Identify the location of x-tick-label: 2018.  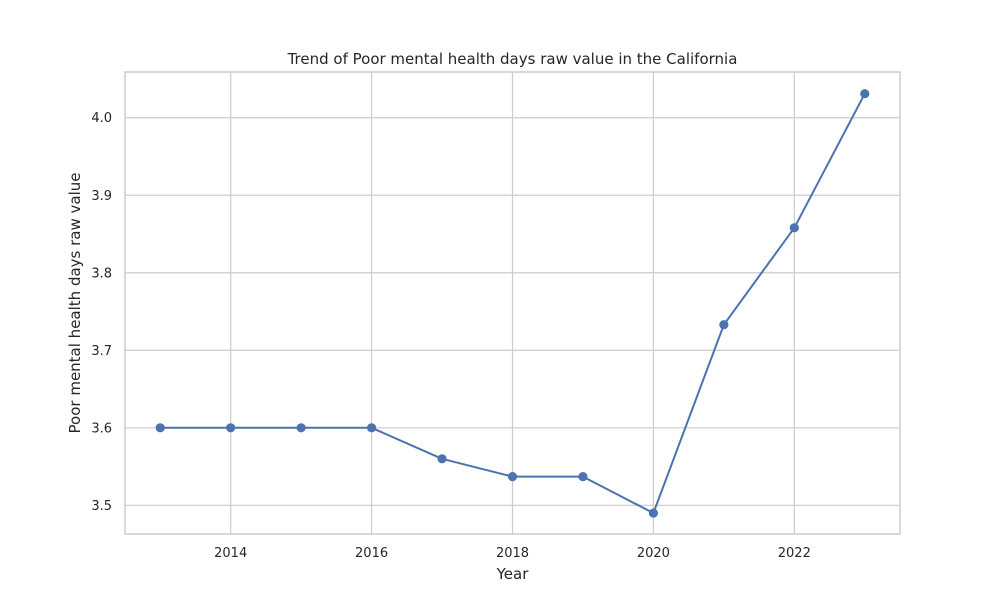
(512, 553).